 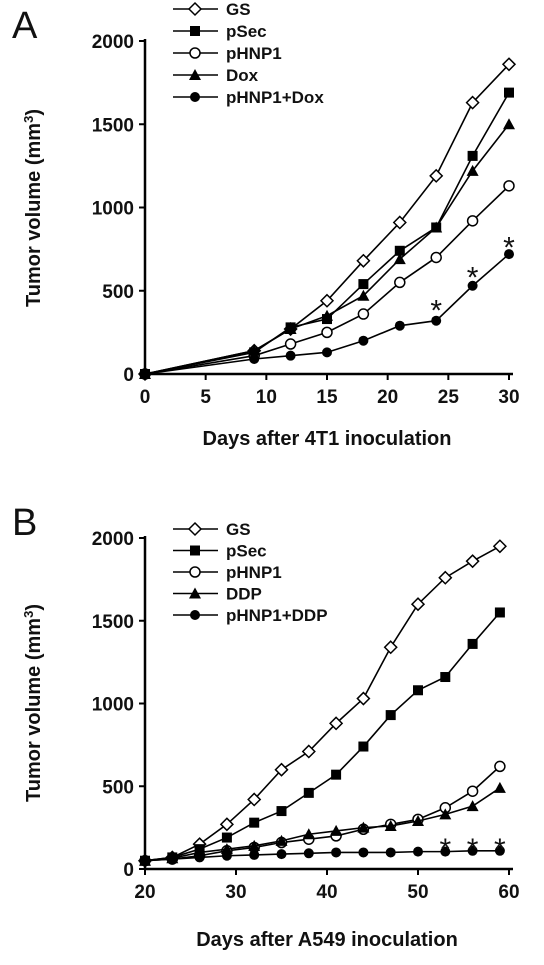 I want to click on x-tick-label: 25, so click(x=449, y=397).